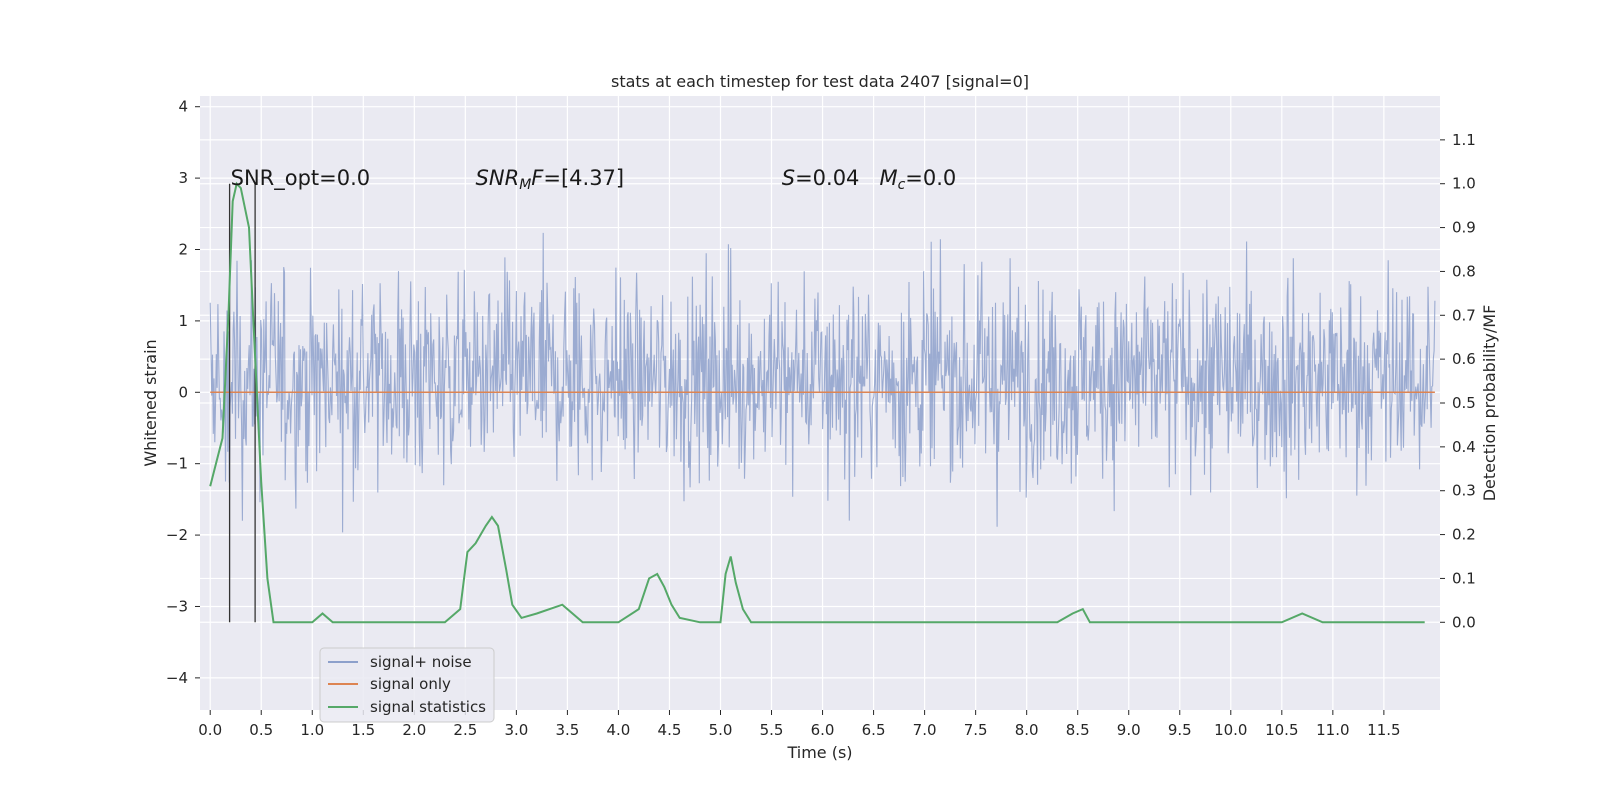  I want to click on y-tick-label: 4, so click(183, 107).